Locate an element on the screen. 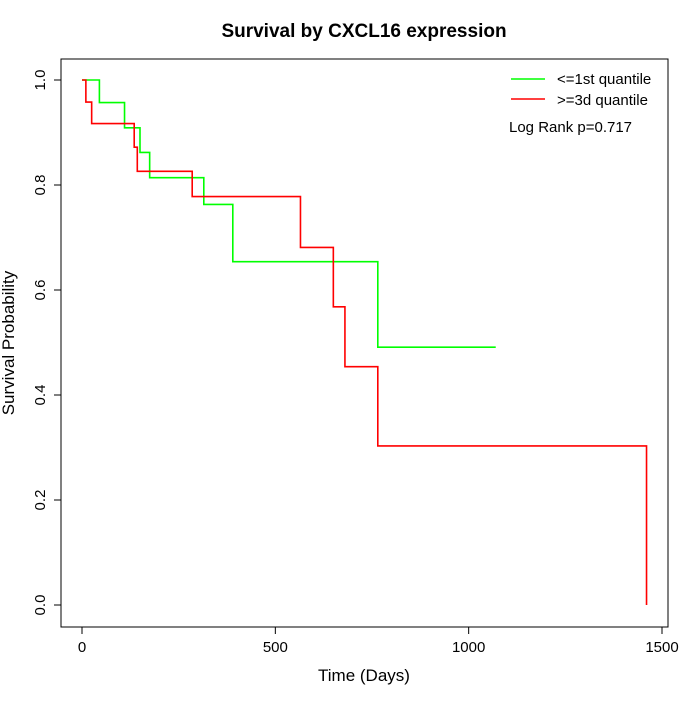 The width and height of the screenshot is (700, 705). y-tick-label: 0.4 is located at coordinates (40, 395).